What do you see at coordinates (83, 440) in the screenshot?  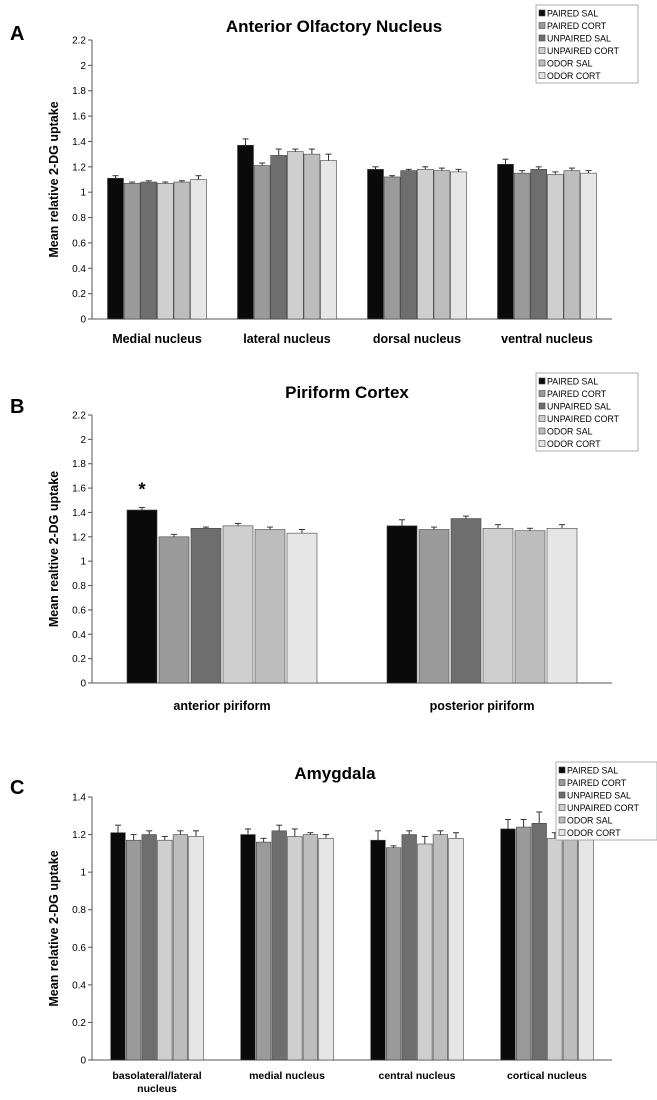 I see `y-tick-label: 2` at bounding box center [83, 440].